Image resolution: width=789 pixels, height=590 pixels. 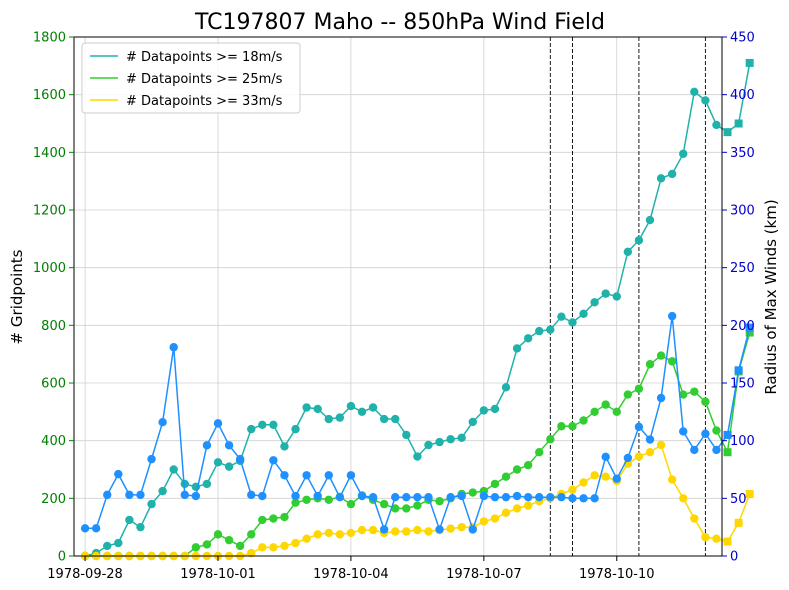 What do you see at coordinates (218, 574) in the screenshot?
I see `x-tick-label: 1978-10-01` at bounding box center [218, 574].